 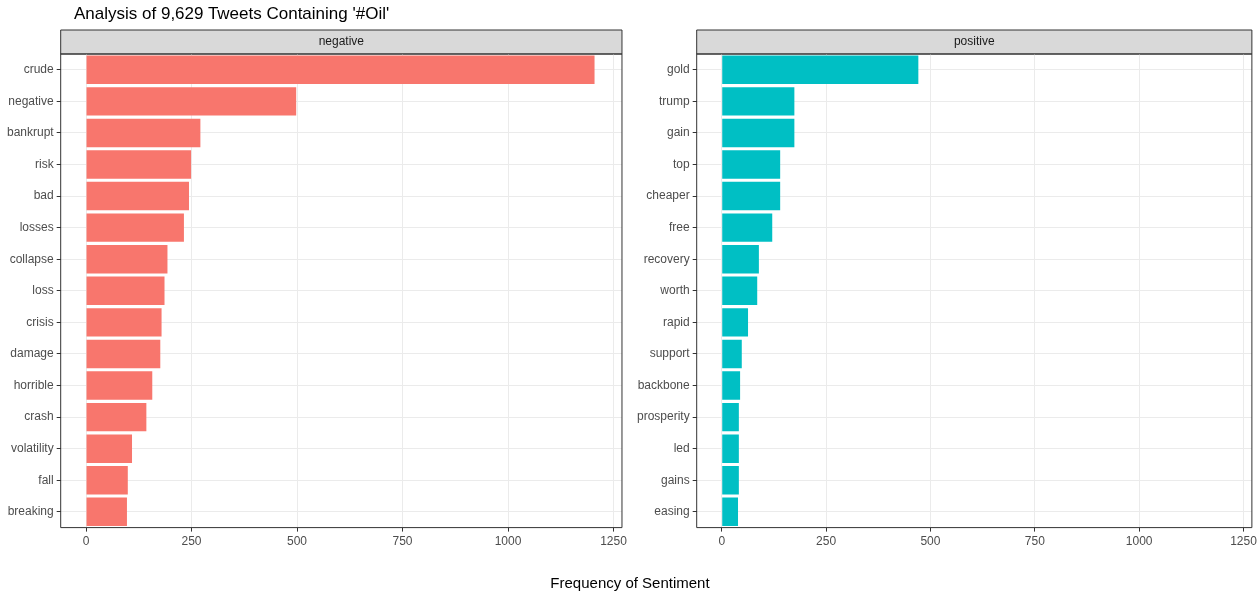 I want to click on y-tick-label: prosperity, so click(x=663, y=416).